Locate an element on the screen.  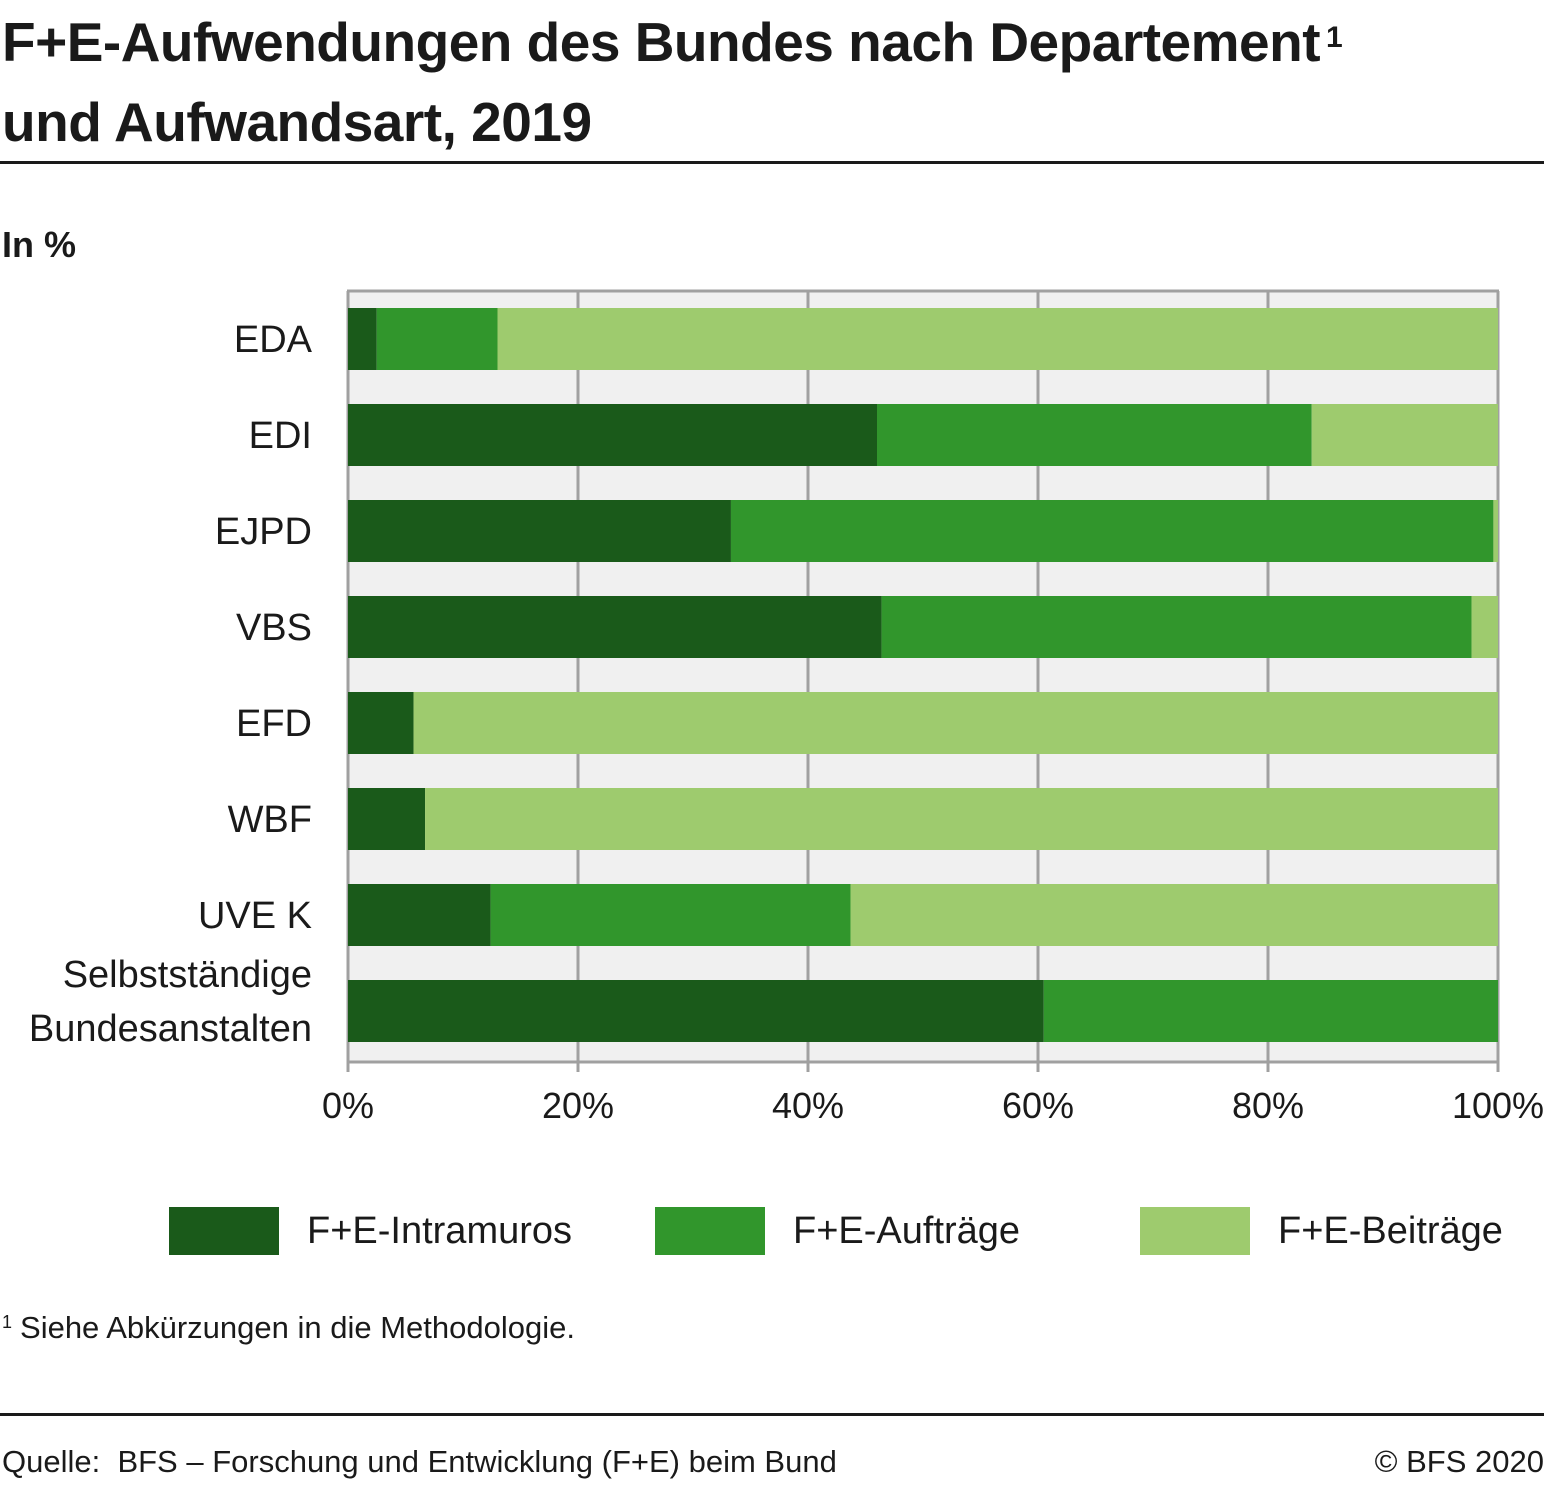
category-label: WBF is located at coordinates (270, 820).